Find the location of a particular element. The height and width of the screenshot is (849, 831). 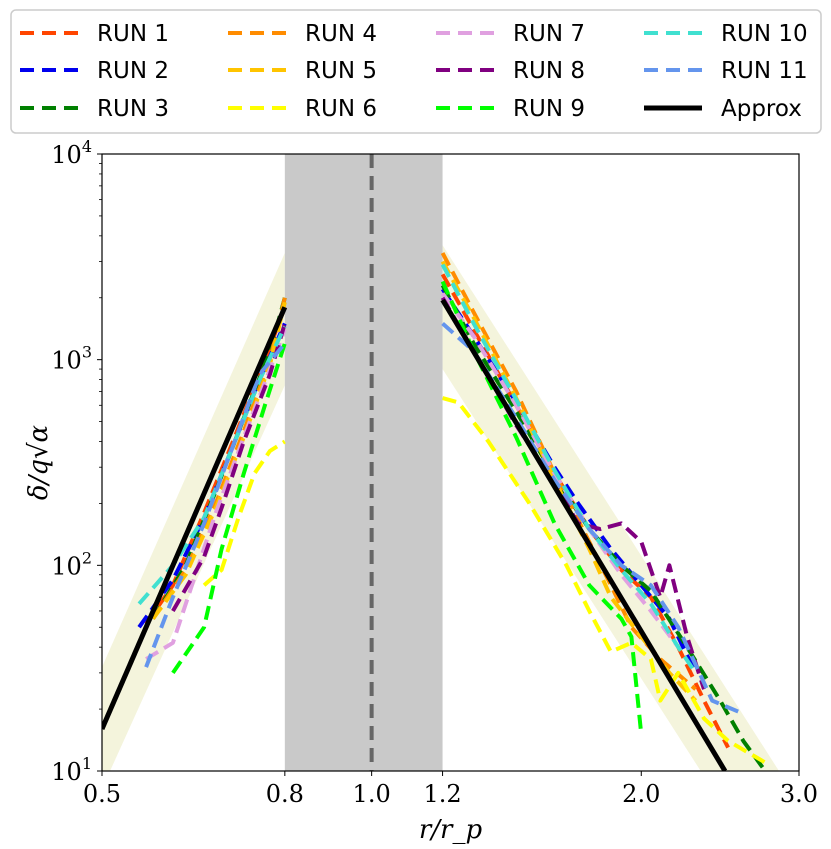

legend-label: RUN 5 is located at coordinates (341, 71).